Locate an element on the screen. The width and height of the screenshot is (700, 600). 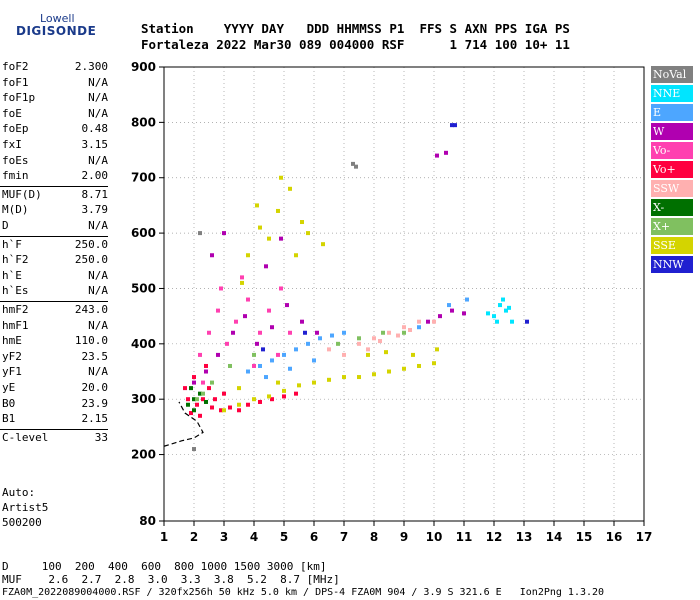
x-tick-label: 11 is located at coordinates (464, 537).